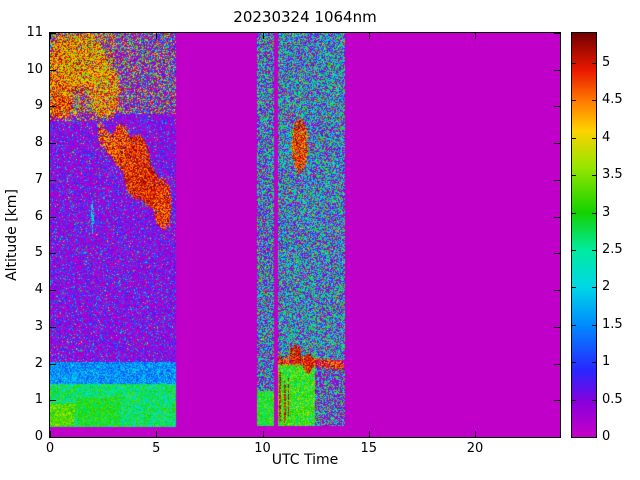  I want to click on x-tick-label: 0, so click(50, 448).